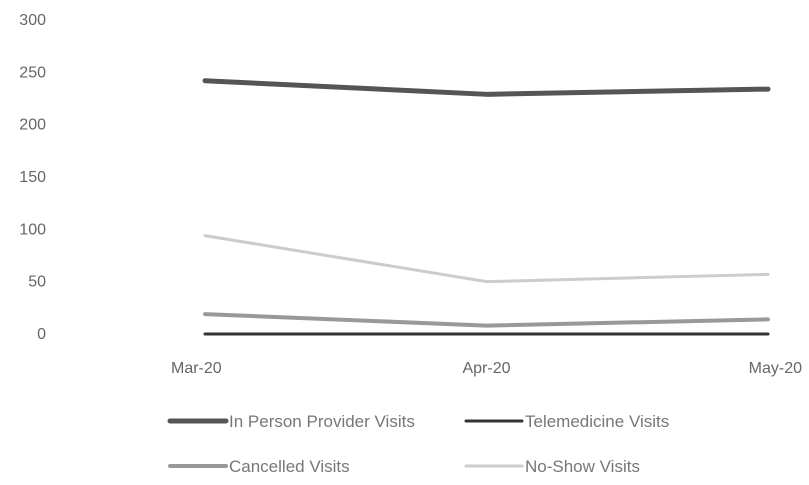  What do you see at coordinates (41, 334) in the screenshot?
I see `y-tick-label: 0` at bounding box center [41, 334].